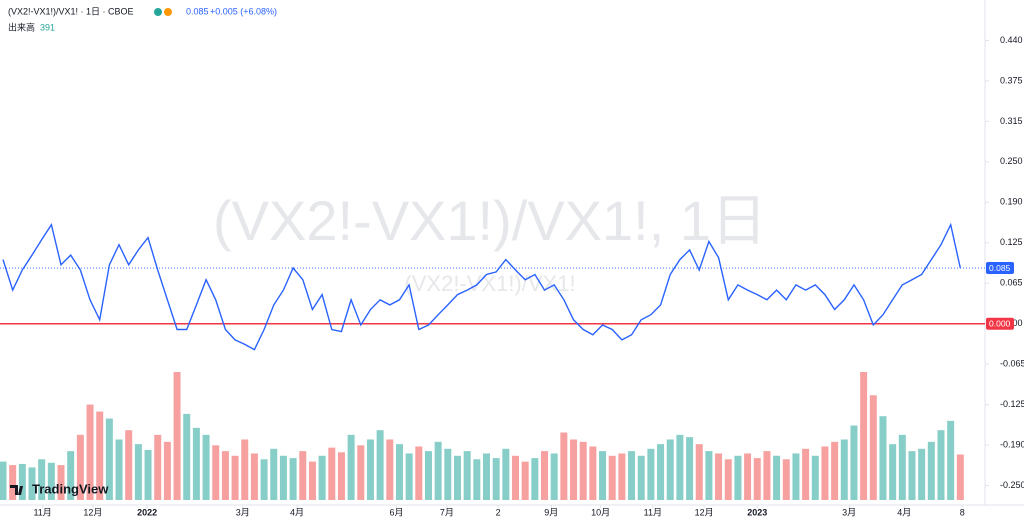 This screenshot has width=1024, height=521. I want to click on y-tick-label: -0.065, so click(1012, 364).